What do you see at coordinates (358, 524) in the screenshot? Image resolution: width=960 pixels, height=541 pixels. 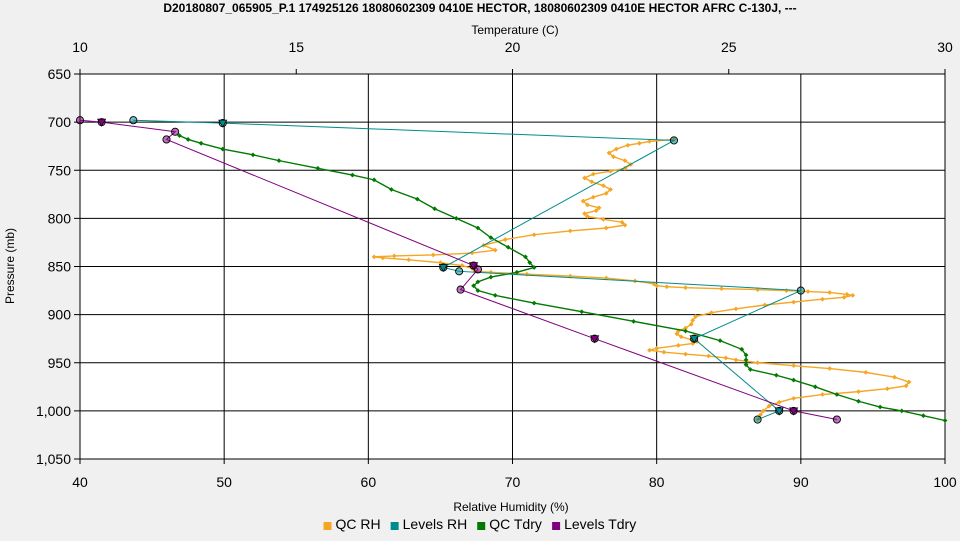 I see `legend-label-qc-rh: QC RH` at bounding box center [358, 524].